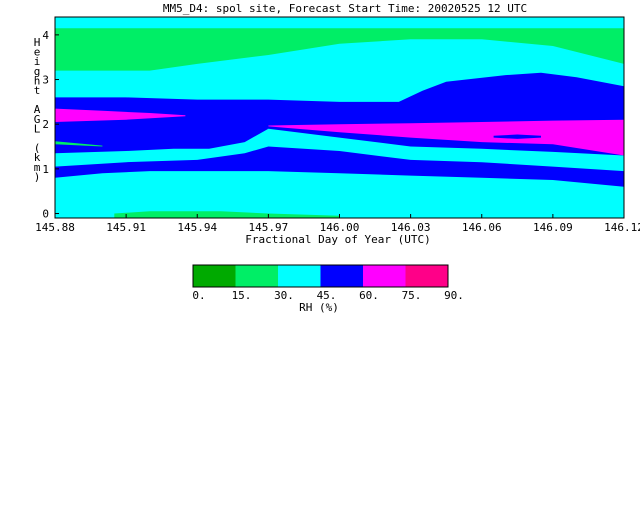 The width and height of the screenshot is (640, 512). Describe the element at coordinates (227, 214) in the screenshot. I see `rh-band-15-30-low` at that location.